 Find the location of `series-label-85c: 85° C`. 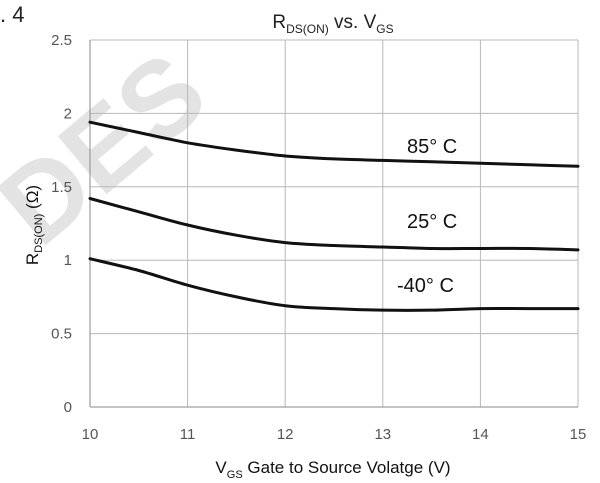

series-label-85c: 85° C is located at coordinates (432, 147).